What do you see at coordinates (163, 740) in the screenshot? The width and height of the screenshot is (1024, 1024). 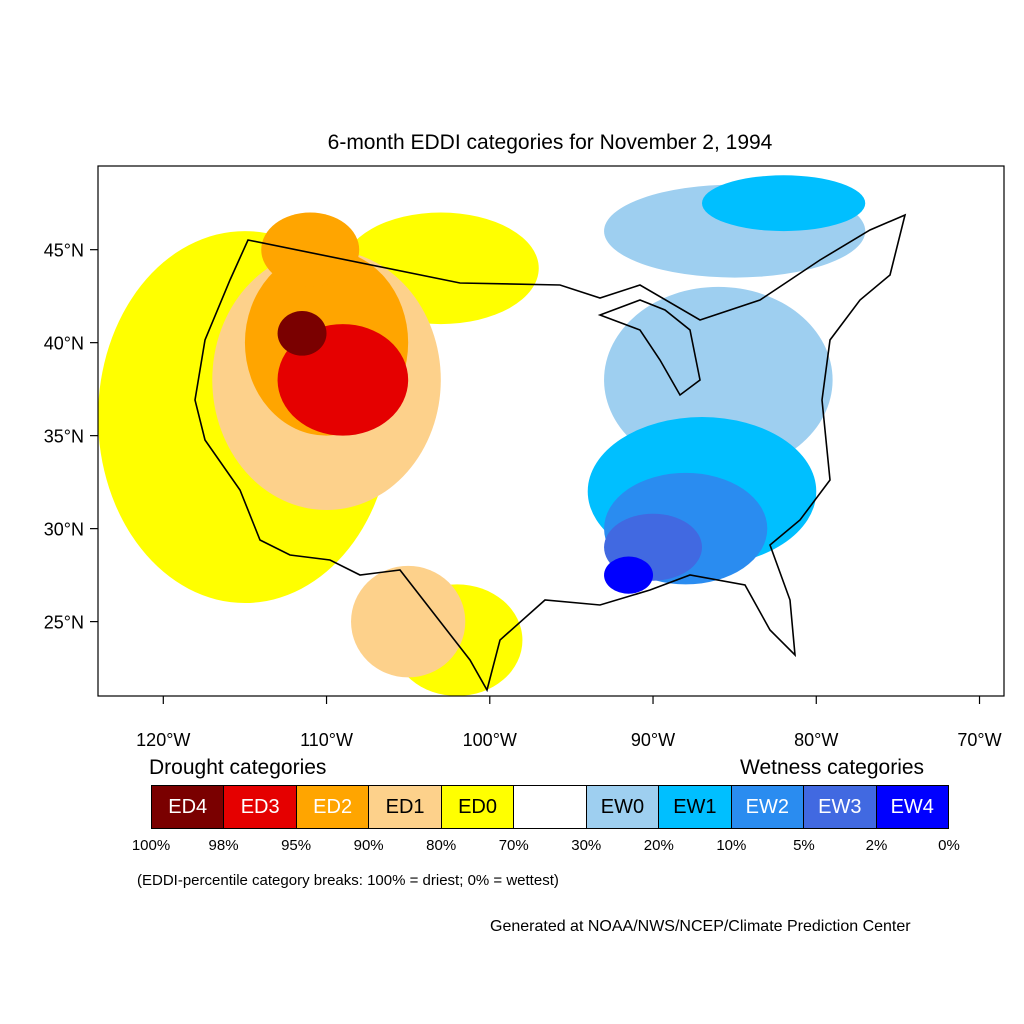 I see `lon-tick-label: 120°W` at bounding box center [163, 740].